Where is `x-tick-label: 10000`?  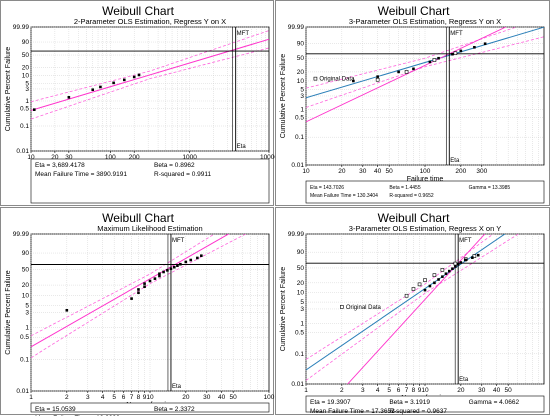
x-tick-label: 10000 is located at coordinates (267, 157).